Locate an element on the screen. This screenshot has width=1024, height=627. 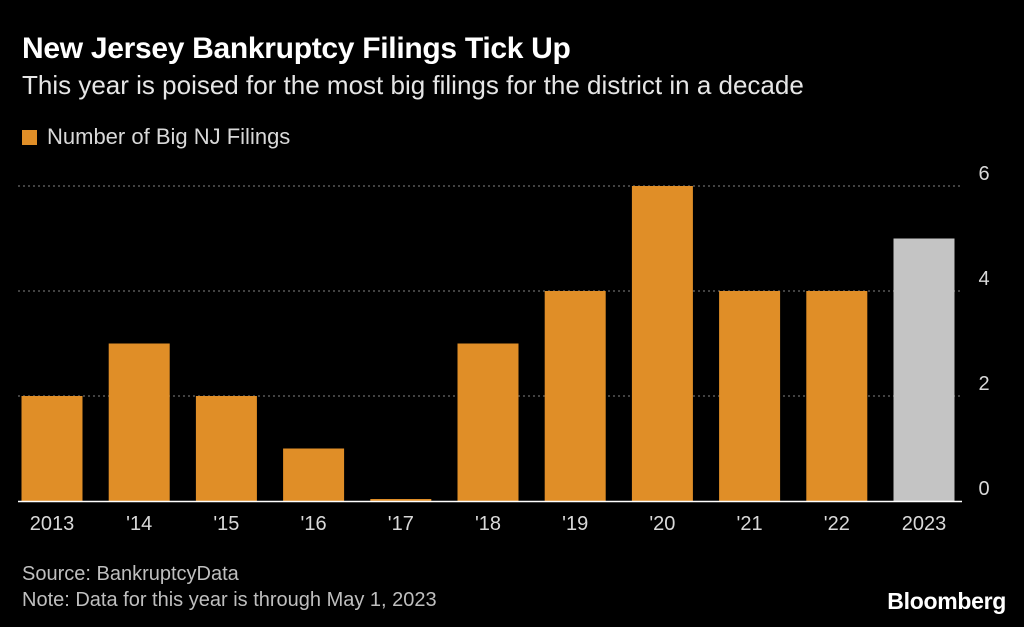
y-tick-label: 0 is located at coordinates (983, 489).